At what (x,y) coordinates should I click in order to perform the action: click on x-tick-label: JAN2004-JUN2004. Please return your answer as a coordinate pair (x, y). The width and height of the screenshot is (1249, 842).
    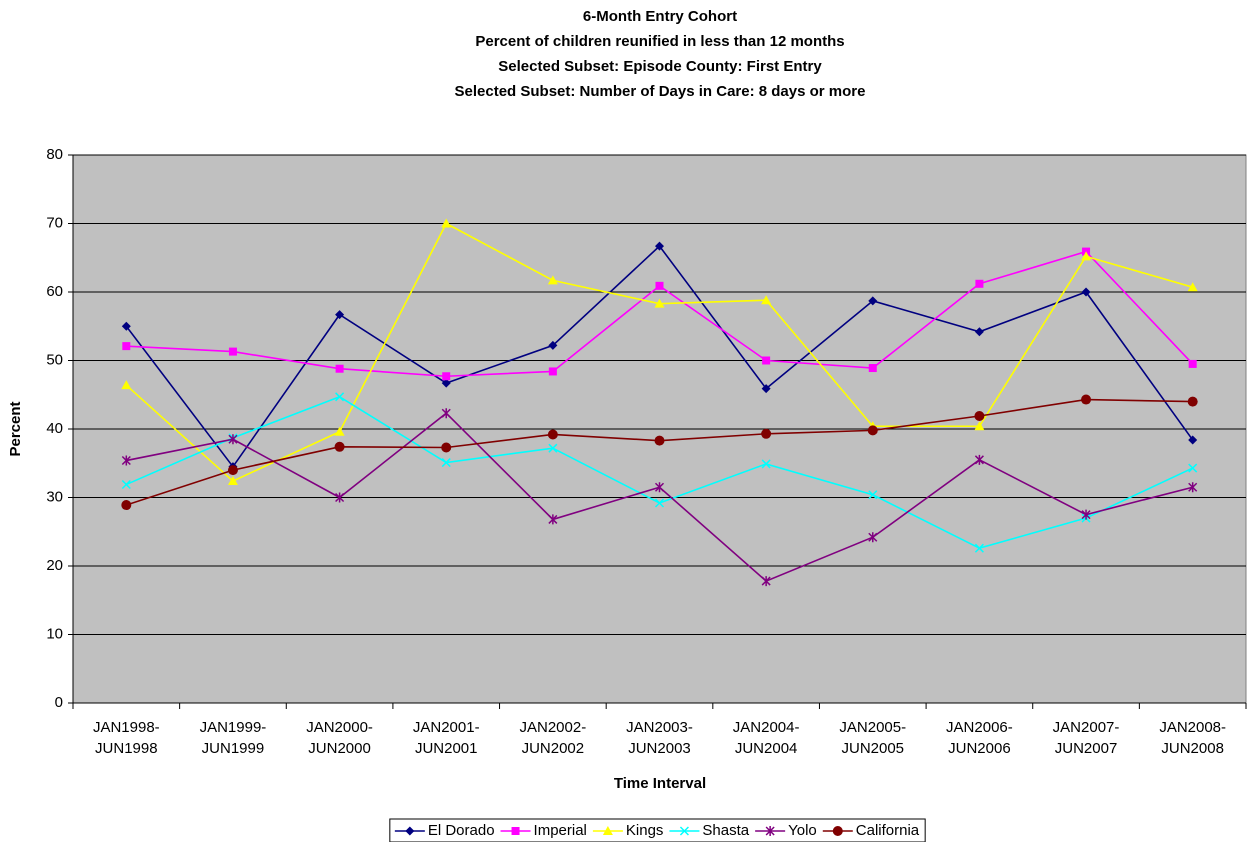
    Looking at the image, I should click on (766, 738).